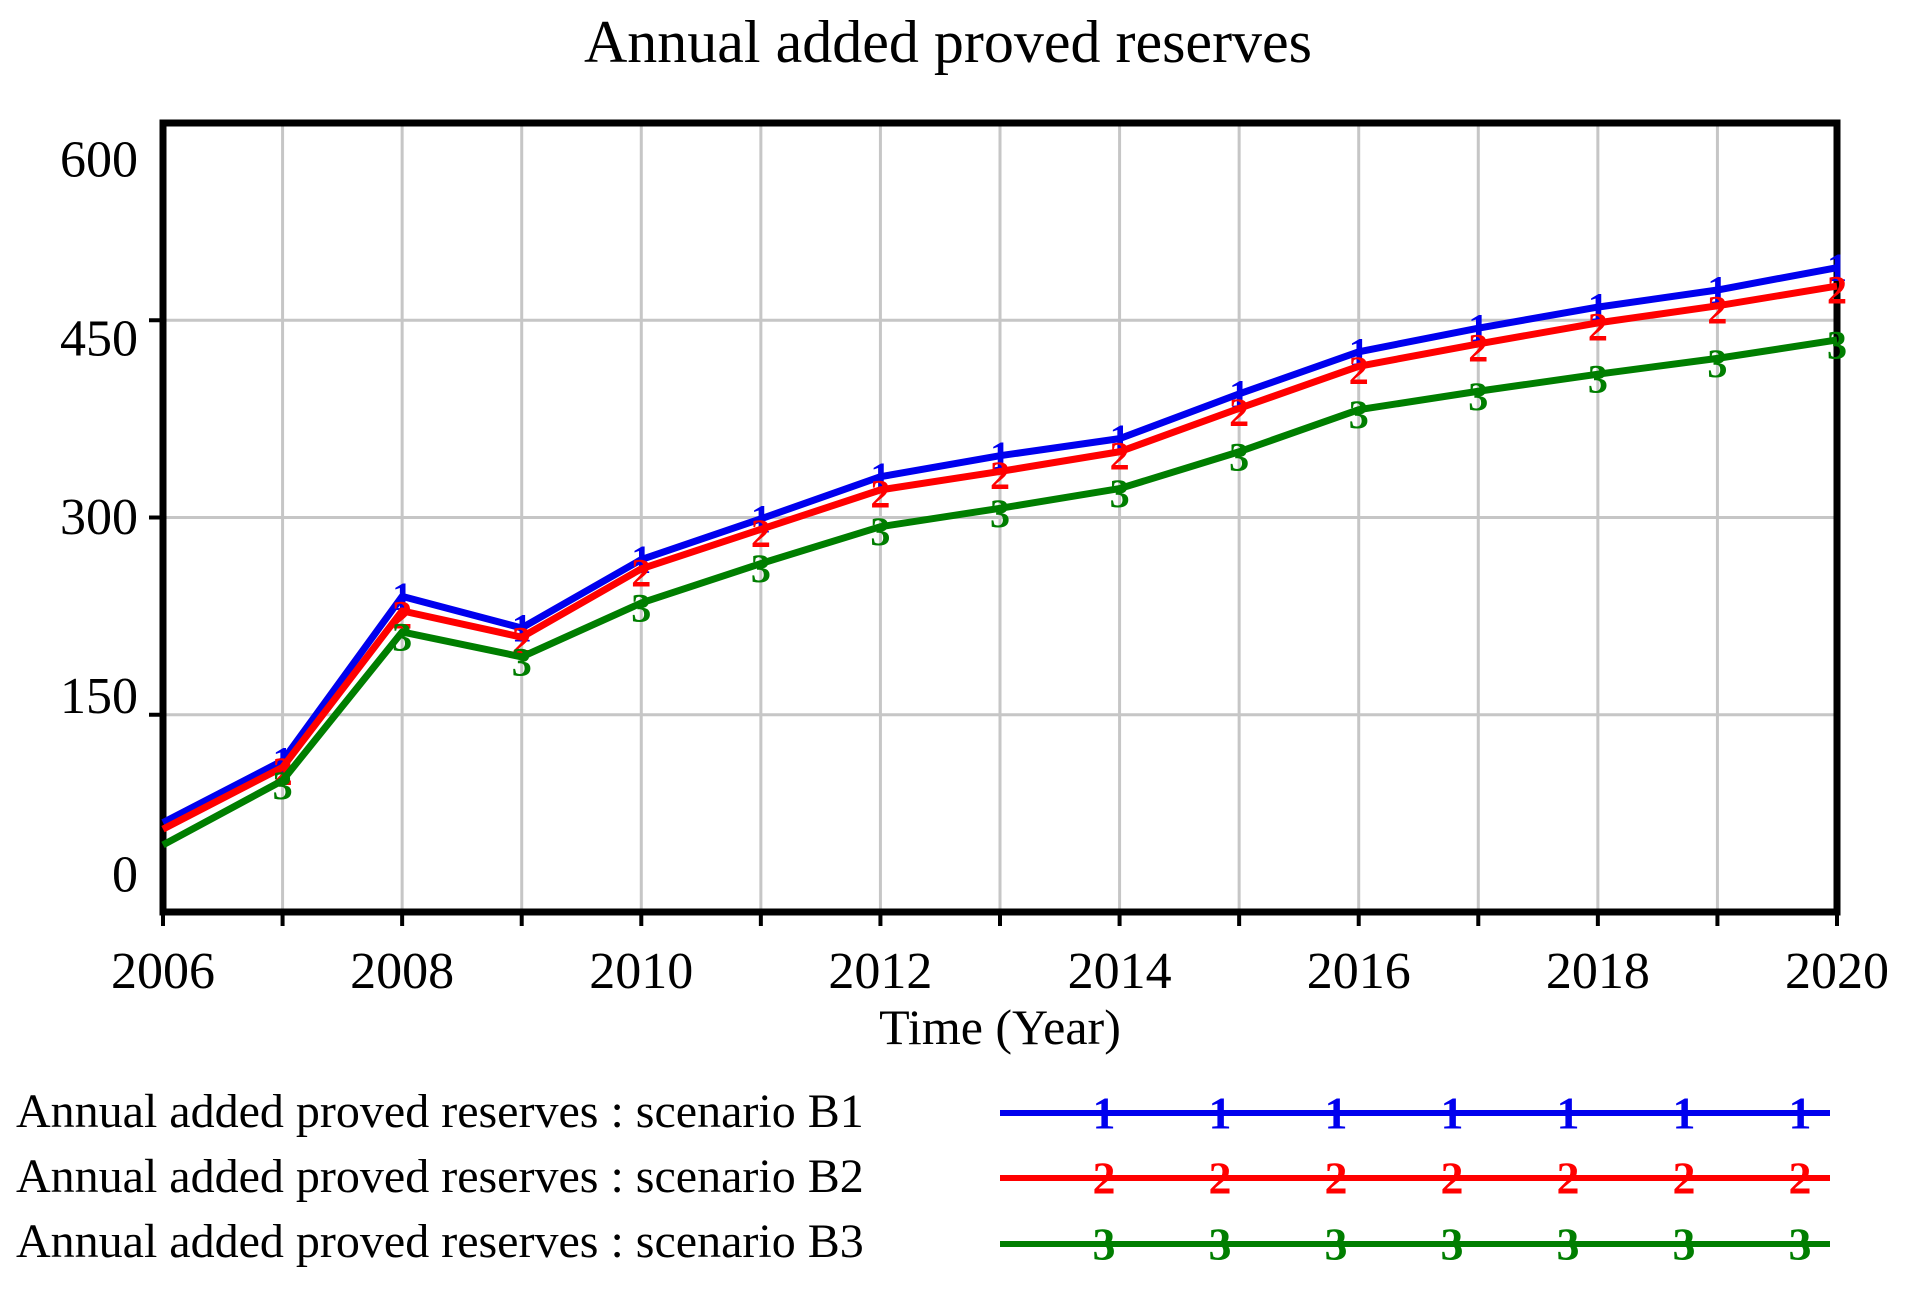 The height and width of the screenshot is (1293, 1905). Describe the element at coordinates (99, 696) in the screenshot. I see `y-tick-label-150: 150` at that location.